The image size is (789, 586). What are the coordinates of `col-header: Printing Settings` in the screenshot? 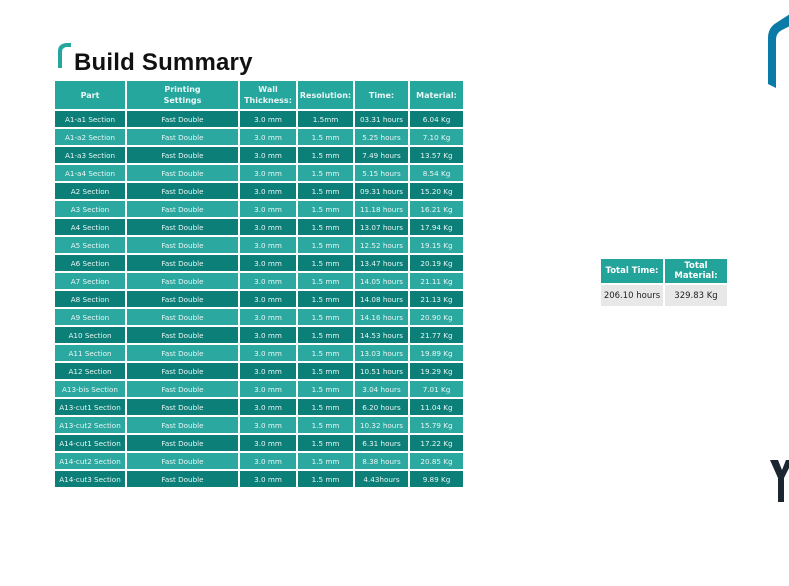 It's located at (182, 95).